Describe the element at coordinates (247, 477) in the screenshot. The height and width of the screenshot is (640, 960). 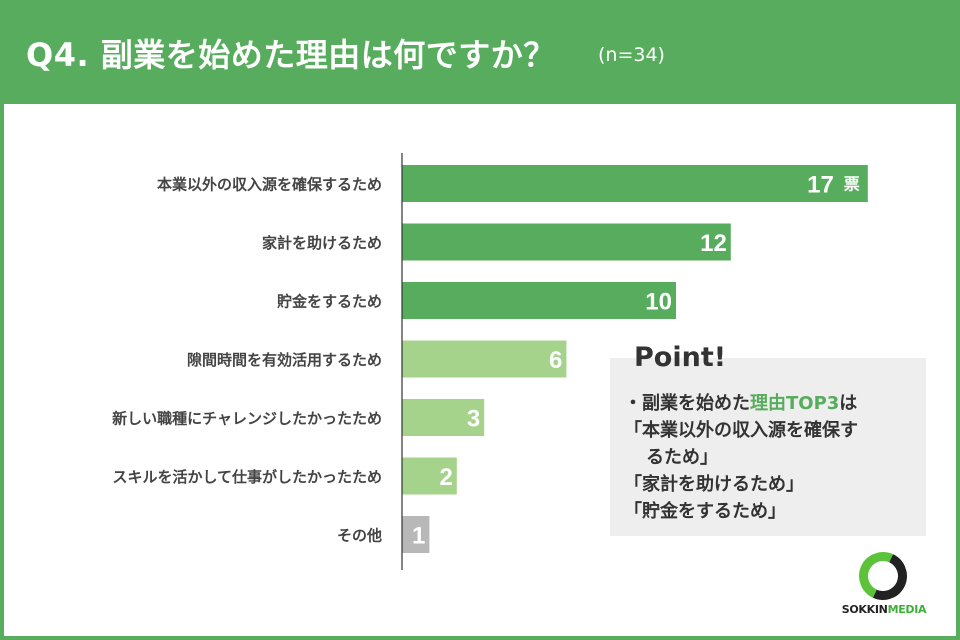
I see `category-label-6: スキルを活かして仕事がしたかったため` at that location.